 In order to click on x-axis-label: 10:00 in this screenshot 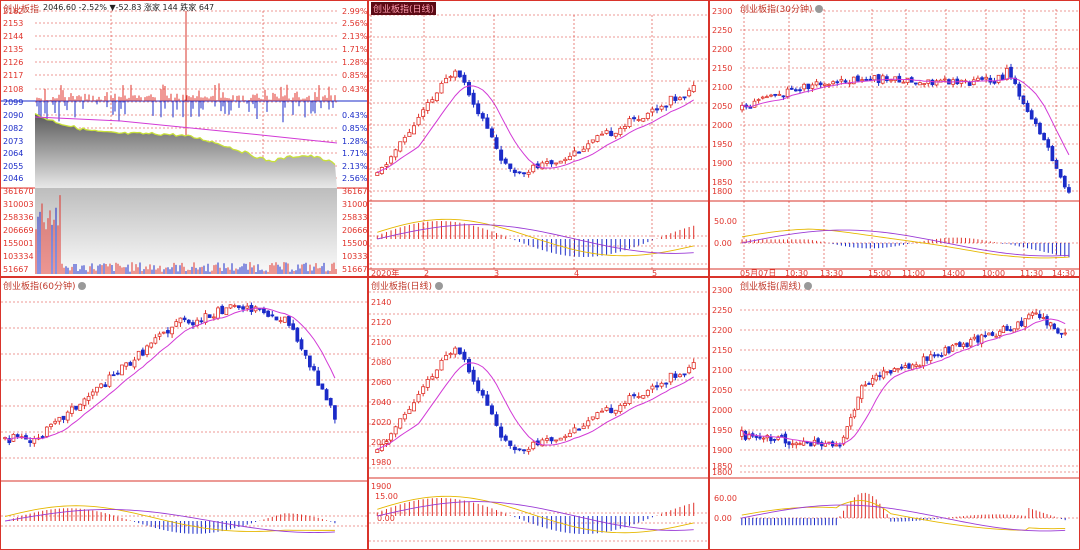, I will do `click(993, 272)`.